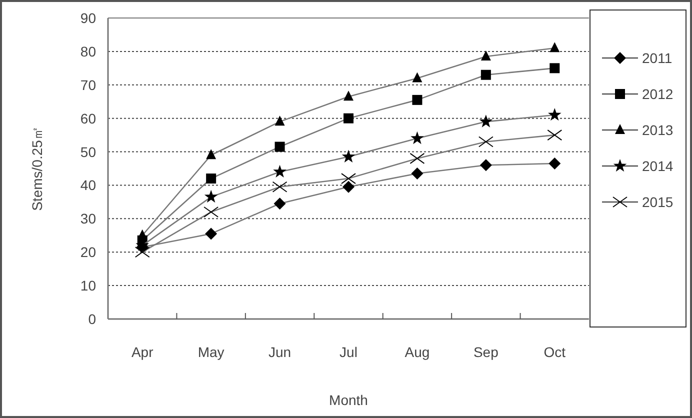 This screenshot has width=692, height=418. Describe the element at coordinates (88, 252) in the screenshot. I see `y-tick-label: 20` at that location.